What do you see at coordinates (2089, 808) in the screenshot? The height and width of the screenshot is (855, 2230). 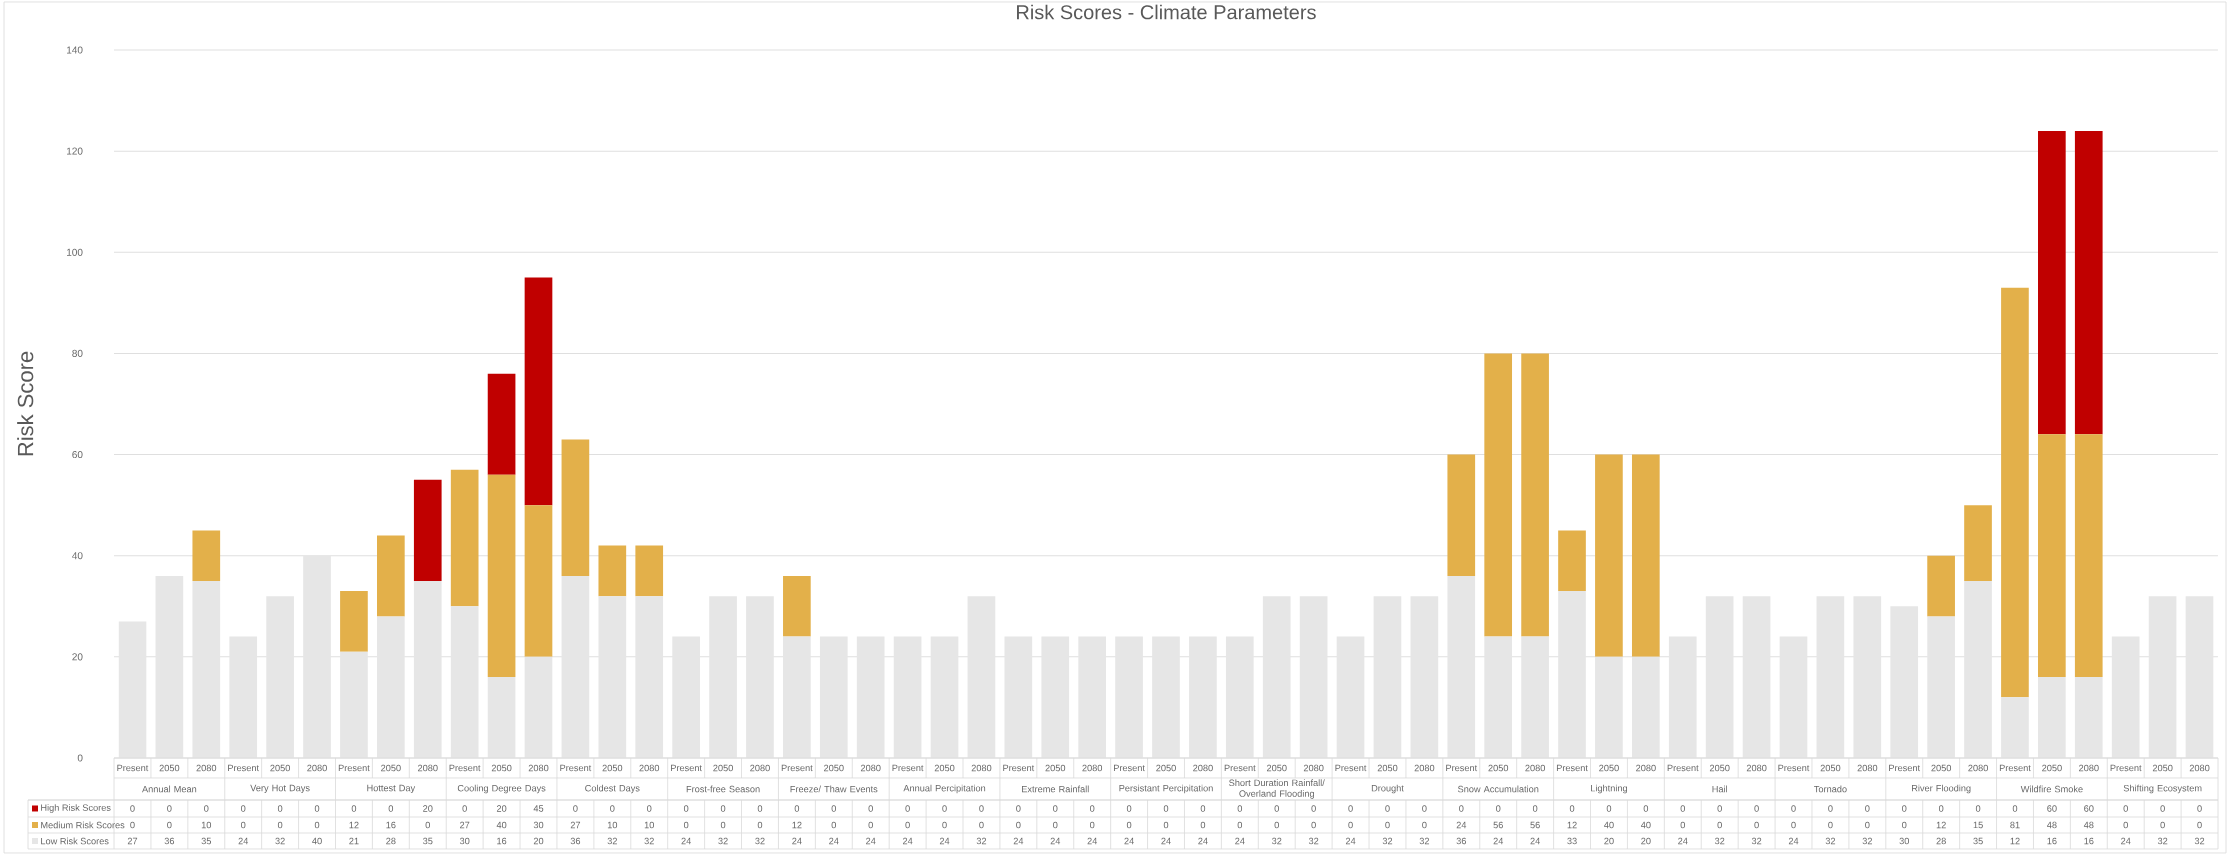 I see `data-label: 60` at bounding box center [2089, 808].